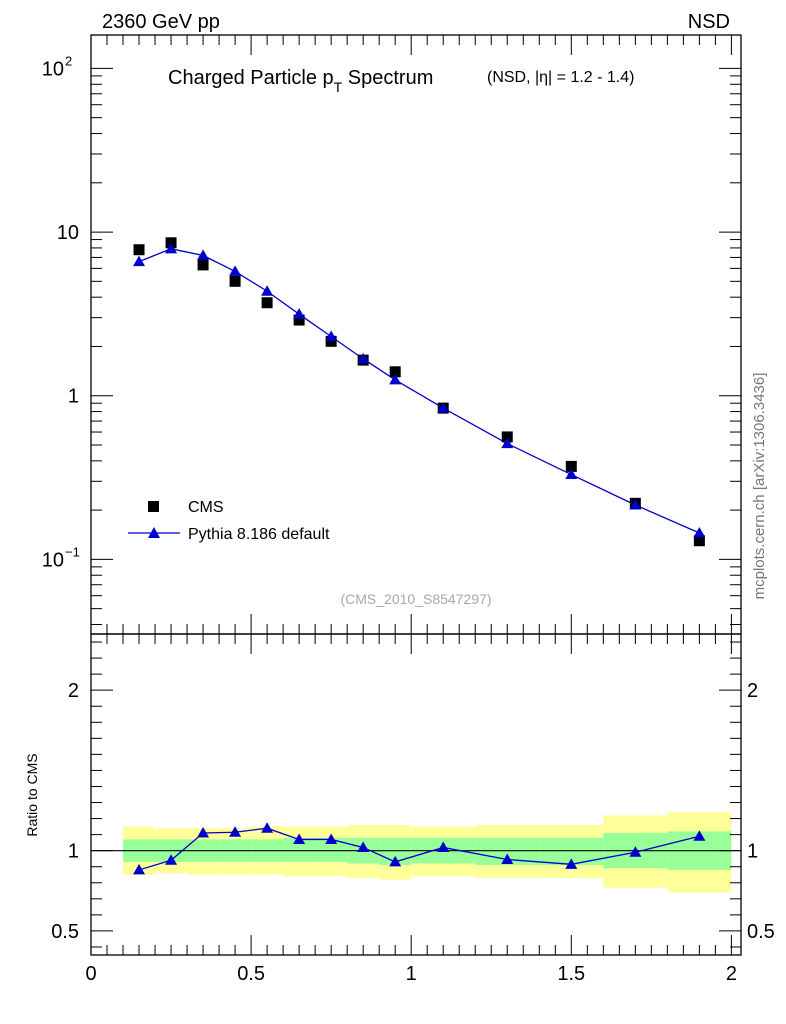 Image resolution: width=786 pixels, height=1024 pixels. What do you see at coordinates (72, 551) in the screenshot?
I see `main-y-tick-exponent: −1` at bounding box center [72, 551].